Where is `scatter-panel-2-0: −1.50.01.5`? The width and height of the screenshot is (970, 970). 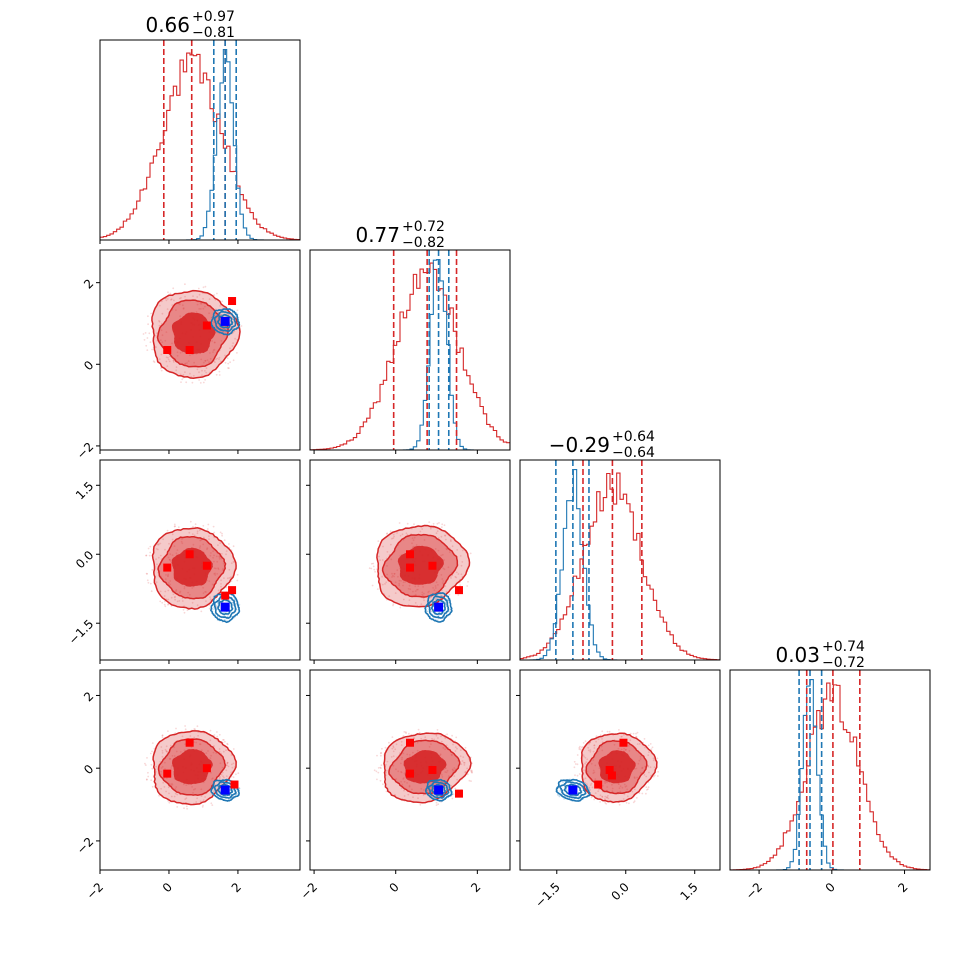 scatter-panel-2-0: −1.50.01.5 is located at coordinates (183, 561).